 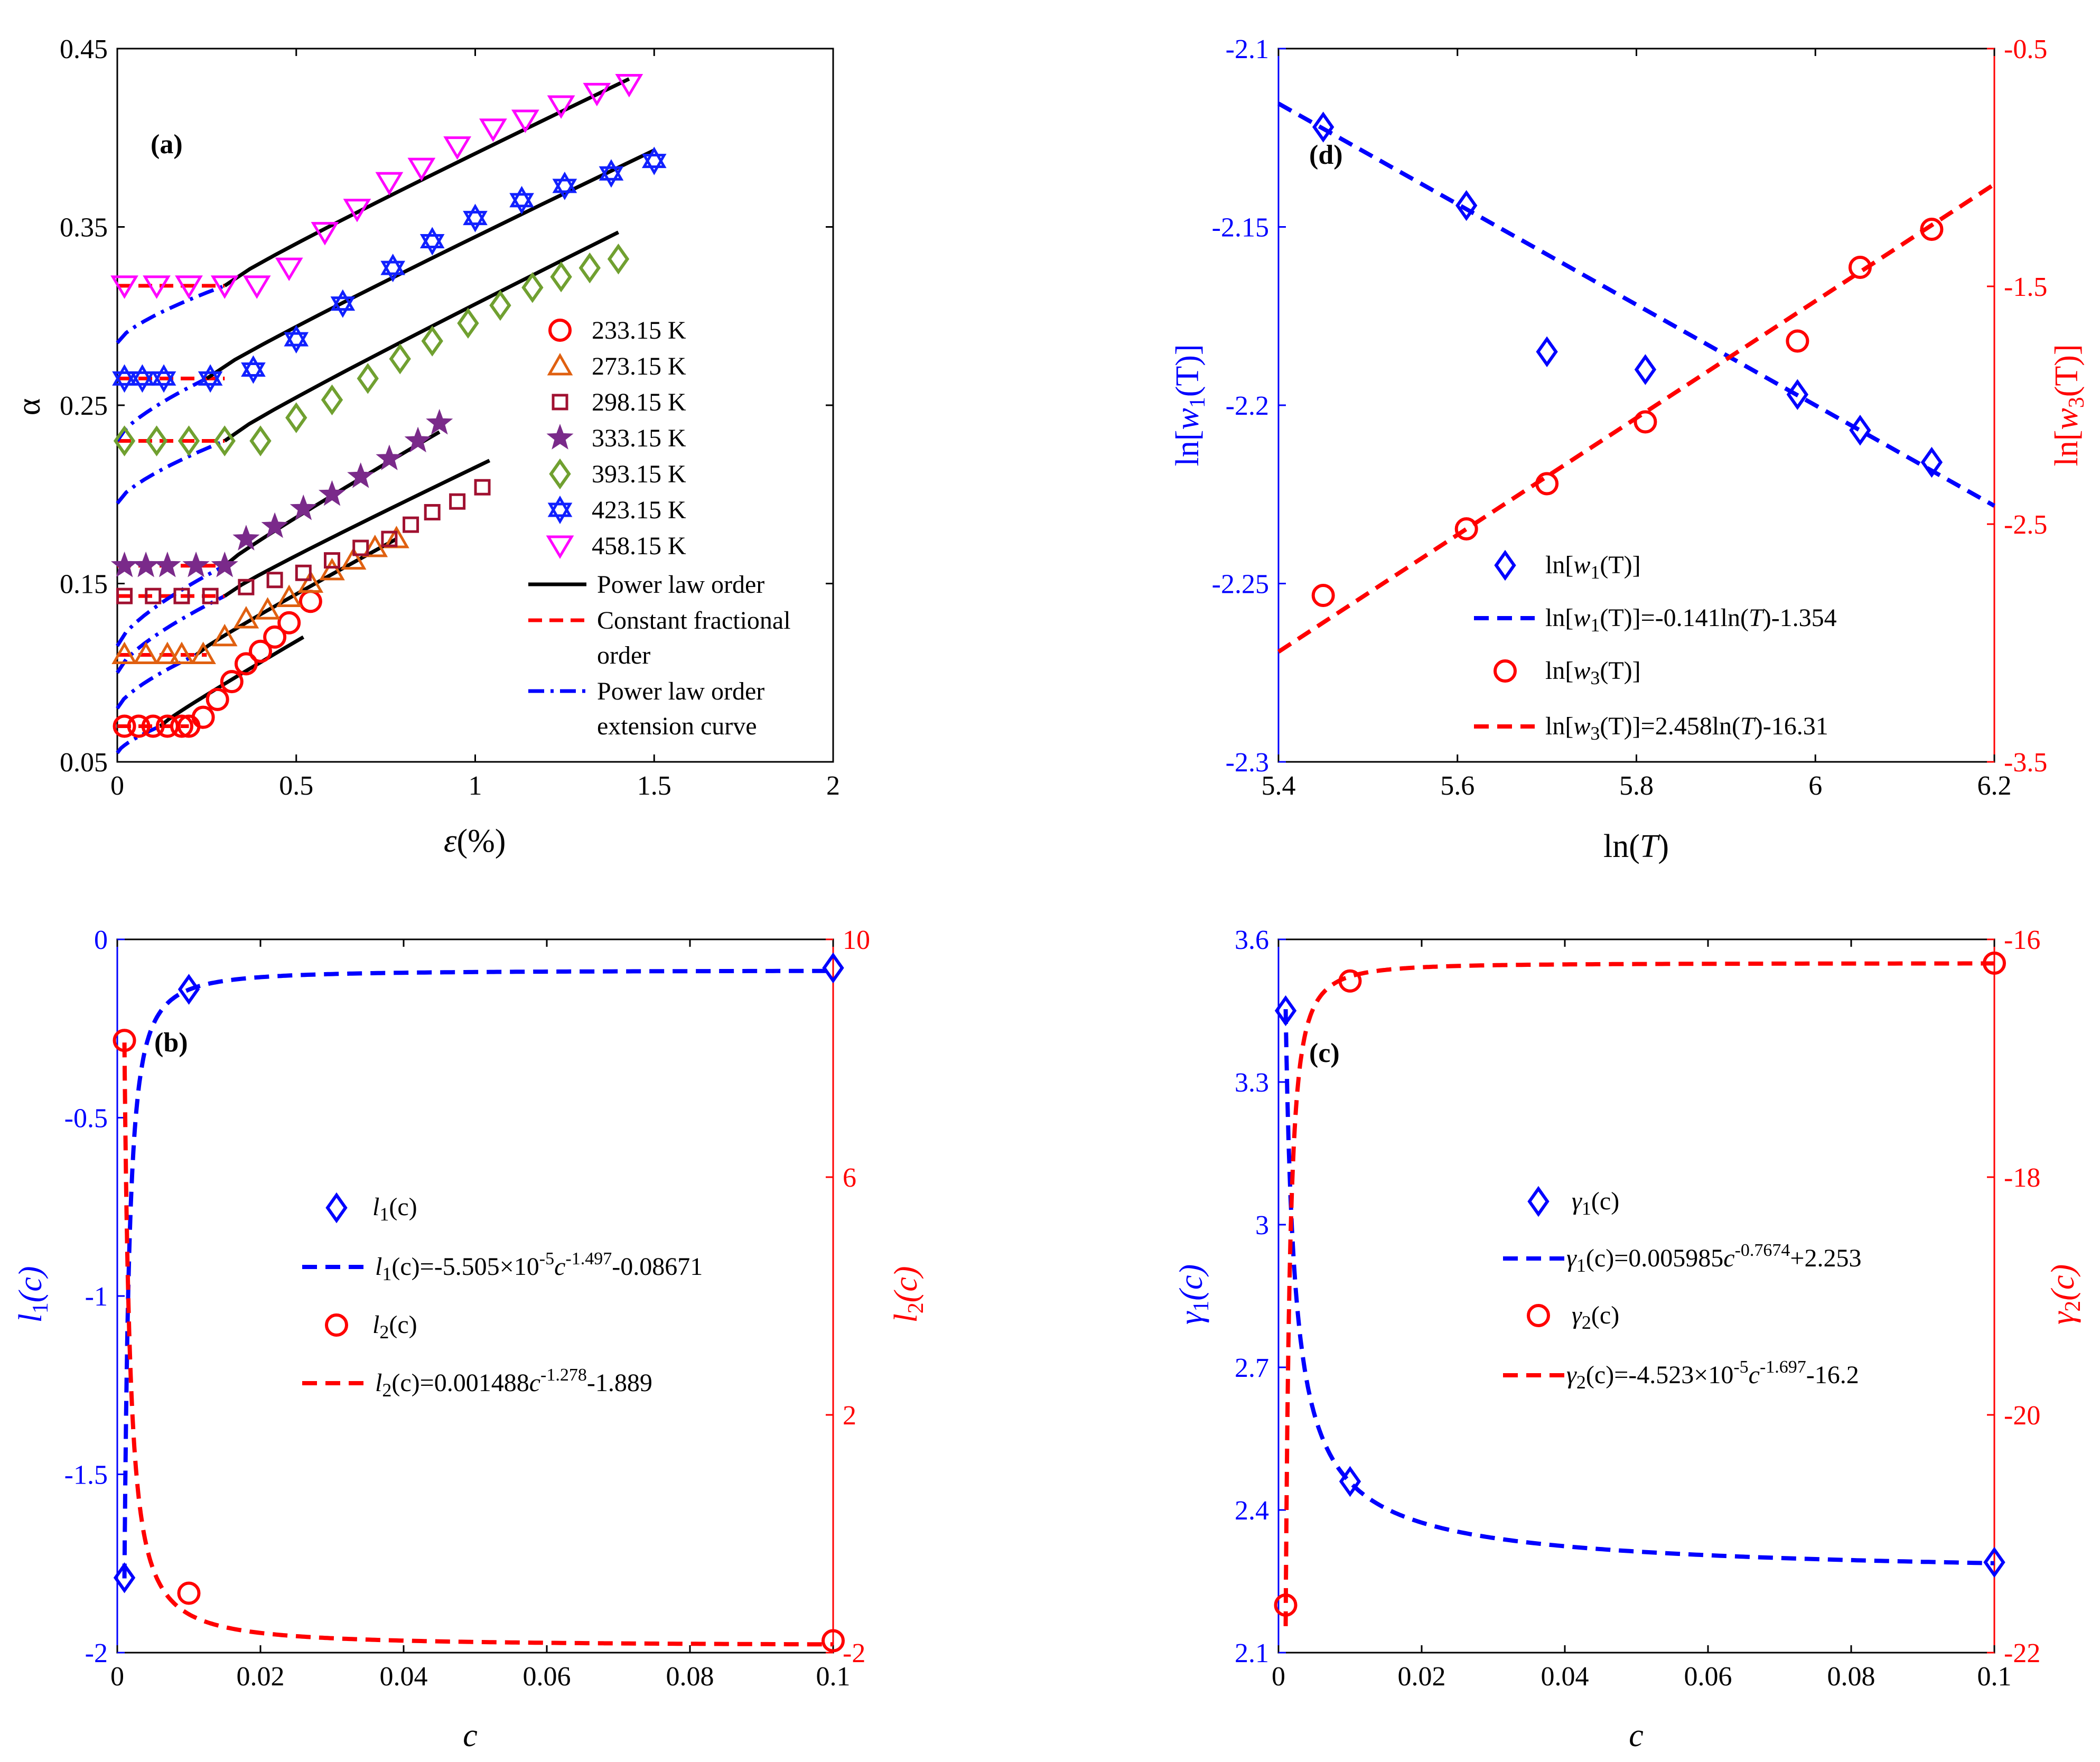 What do you see at coordinates (1636, 305) in the screenshot?
I see `fit-w1-line` at bounding box center [1636, 305].